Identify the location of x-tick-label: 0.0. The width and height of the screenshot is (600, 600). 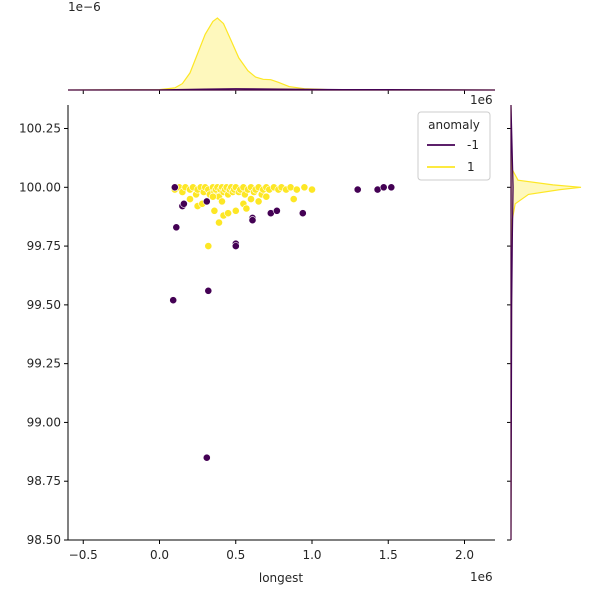
(159, 555).